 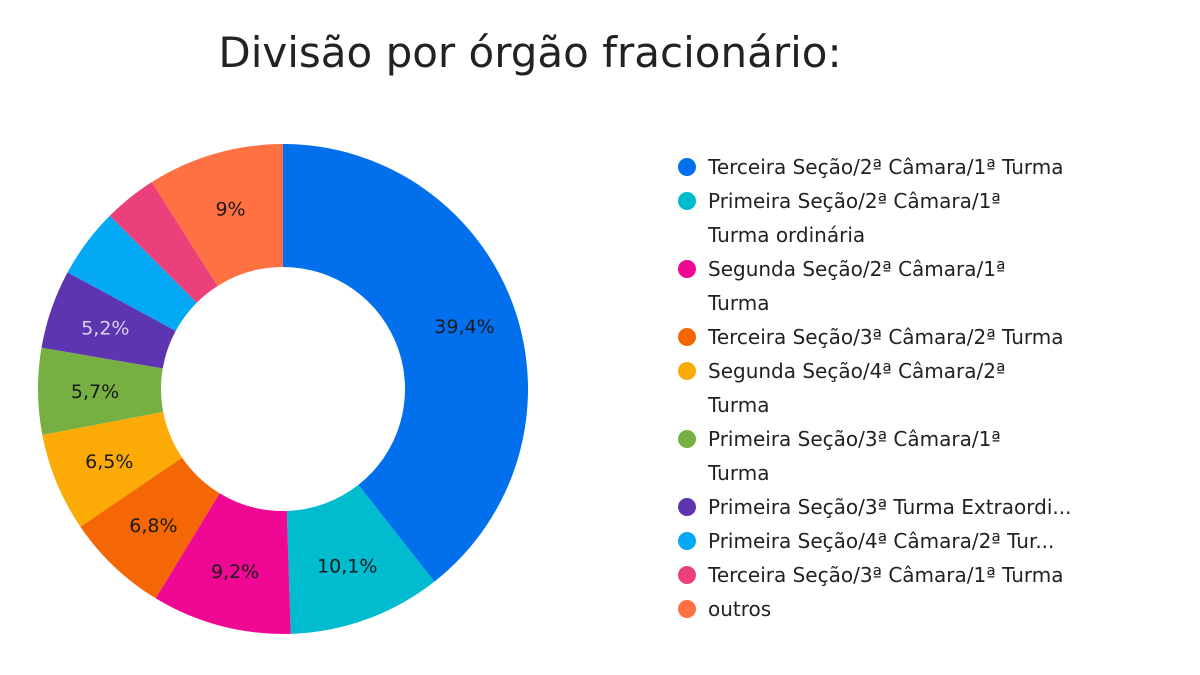 What do you see at coordinates (95, 392) in the screenshot?
I see `slice-label: 5,7%` at bounding box center [95, 392].